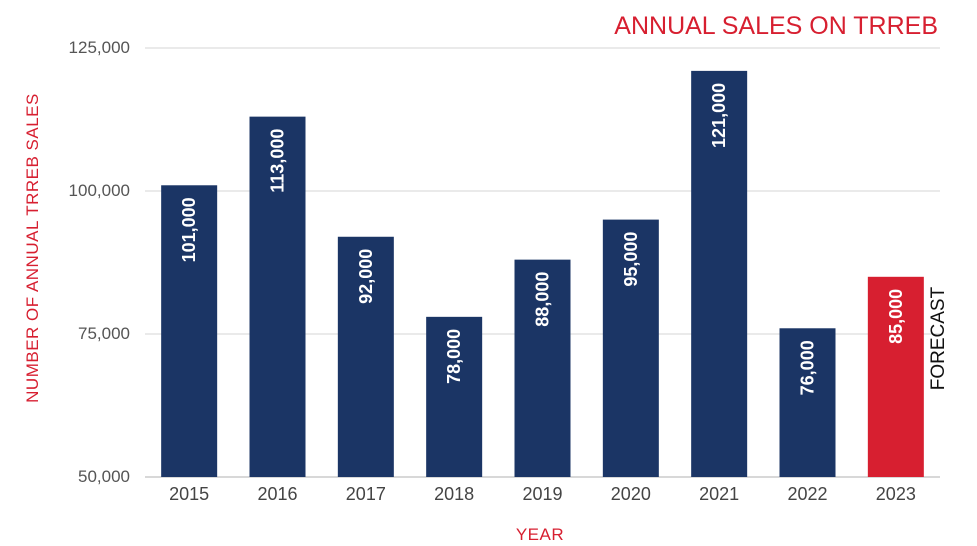 The width and height of the screenshot is (977, 546). I want to click on x-tick-label: 2019, so click(542, 494).